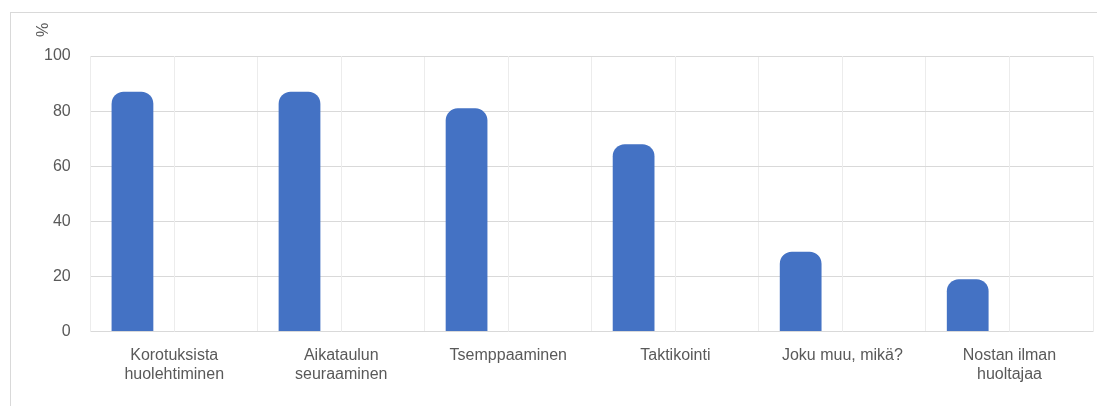  I want to click on x-tick-label: Tsemppaaminen, so click(508, 354).